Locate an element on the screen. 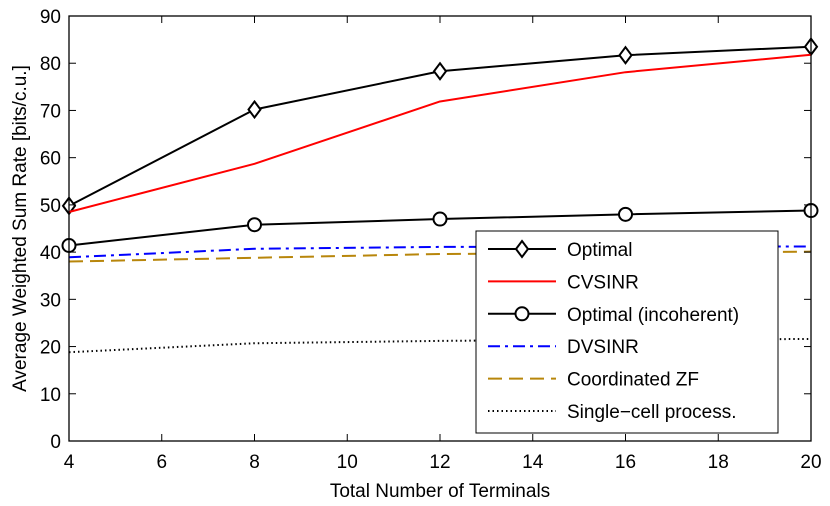 The image size is (830, 506). legend-label: Optimal (incoherent) is located at coordinates (653, 315).